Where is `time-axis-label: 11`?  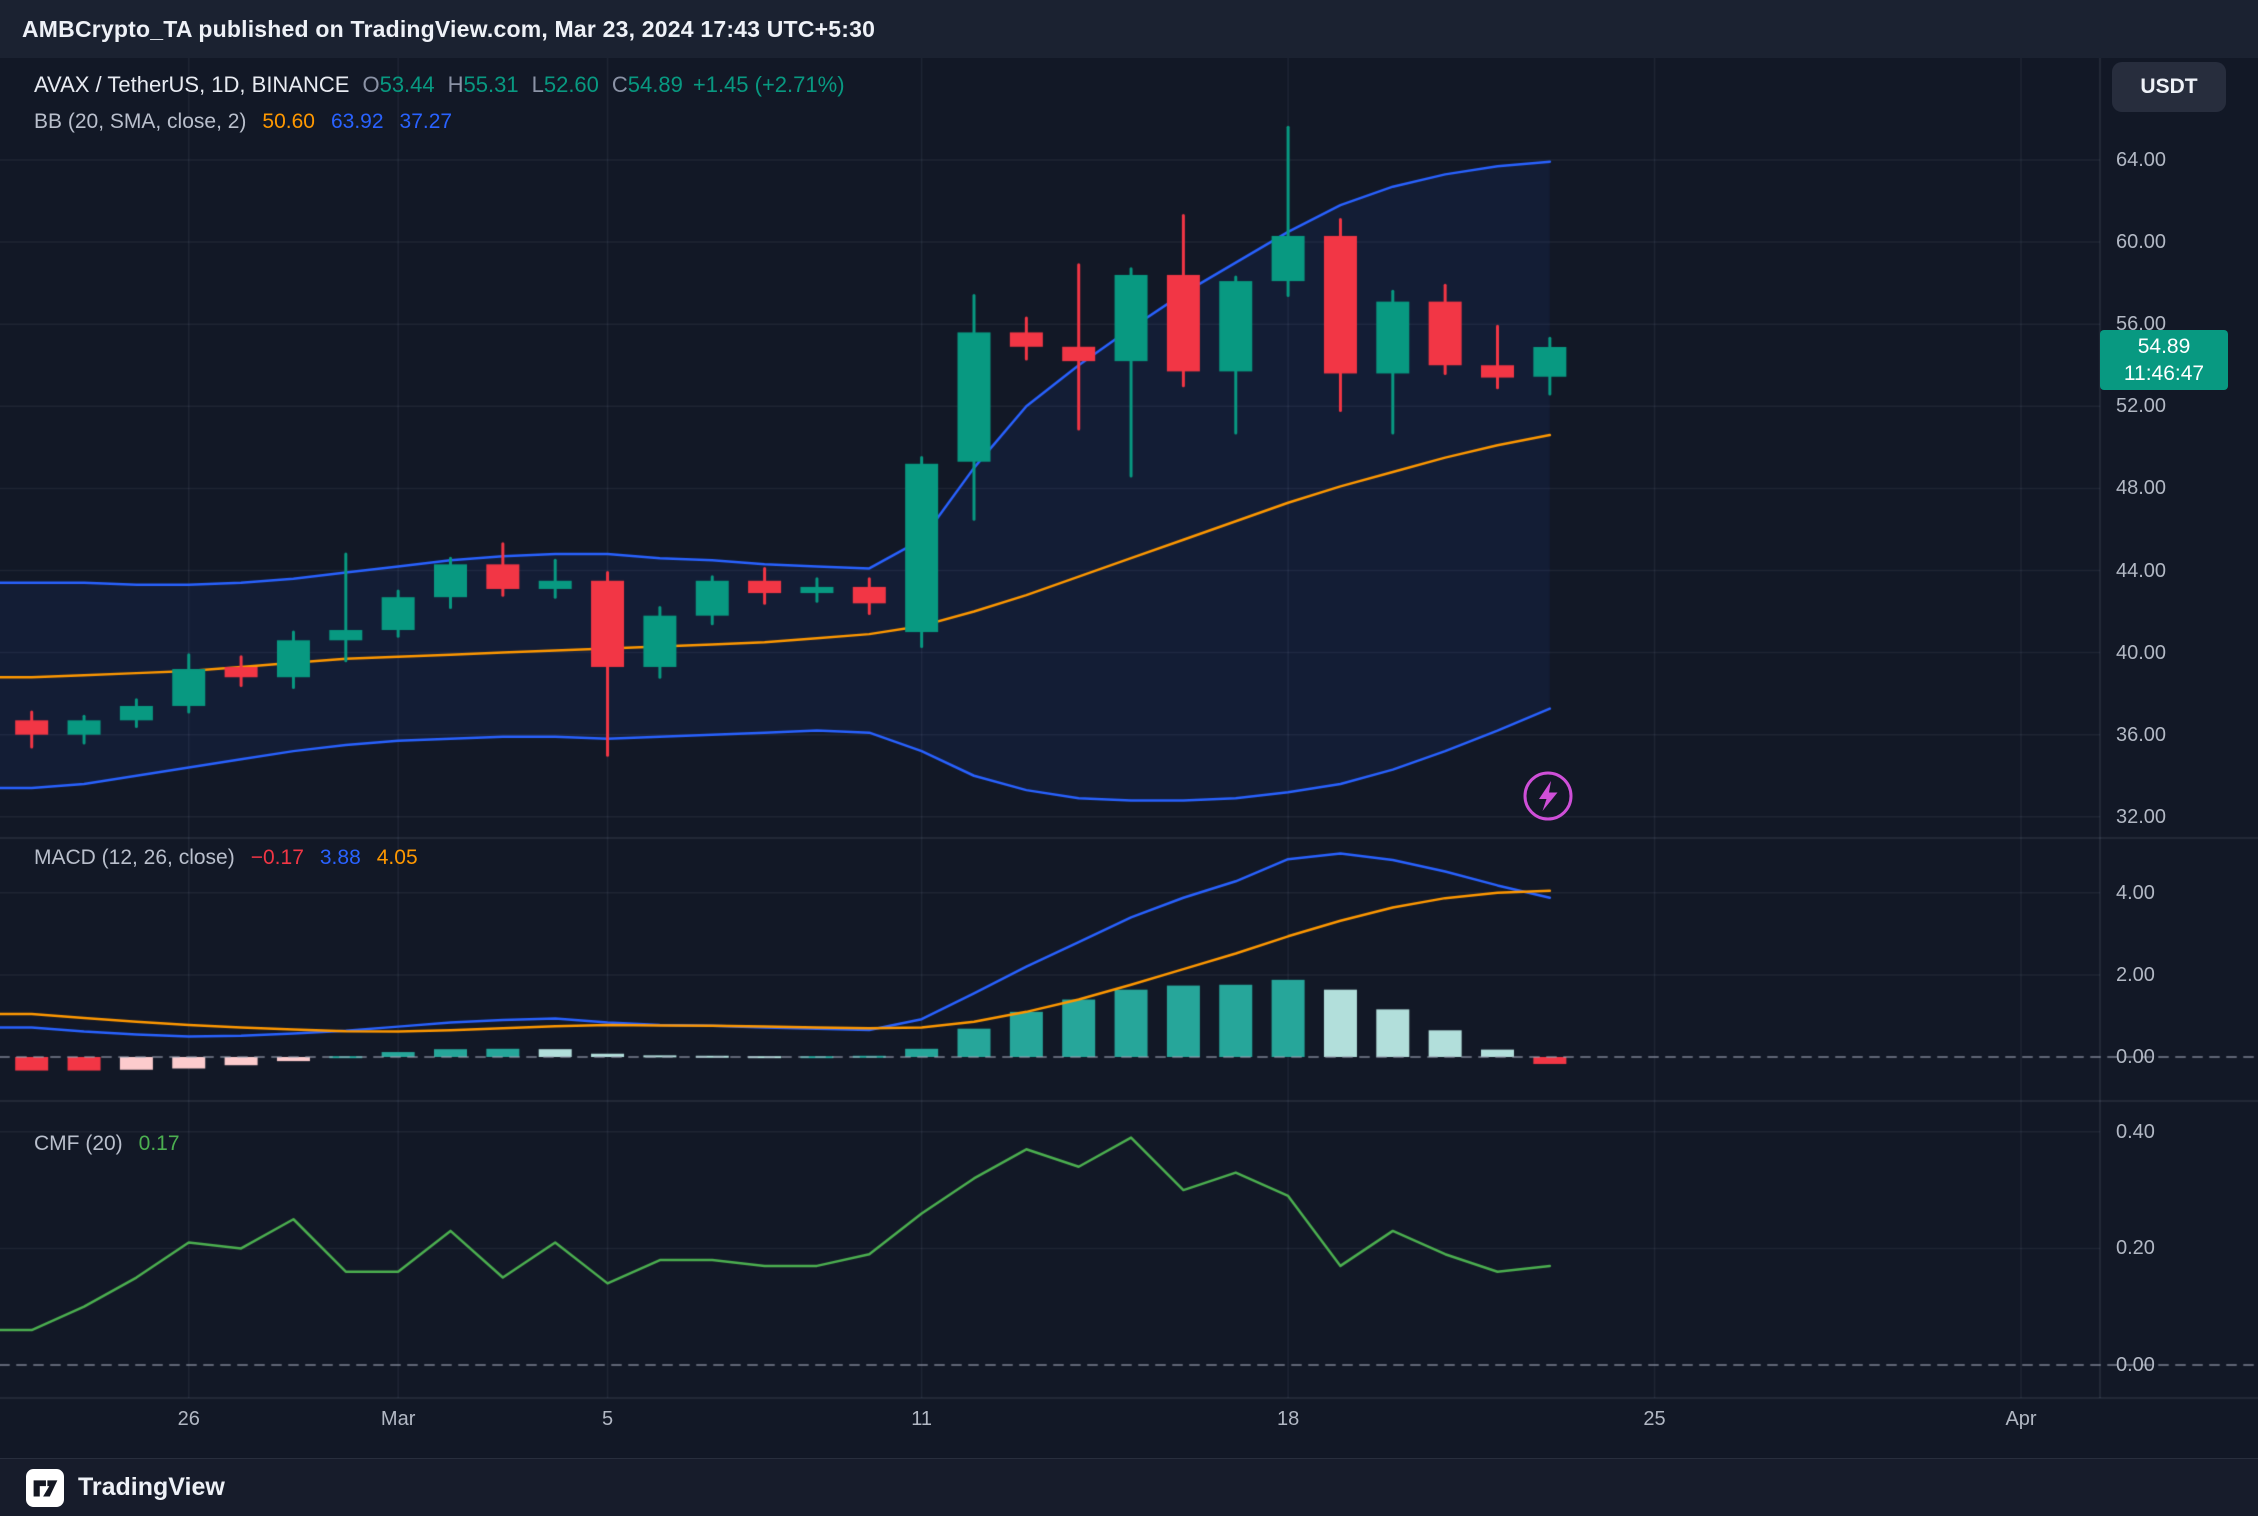
time-axis-label: 11 is located at coordinates (922, 1419).